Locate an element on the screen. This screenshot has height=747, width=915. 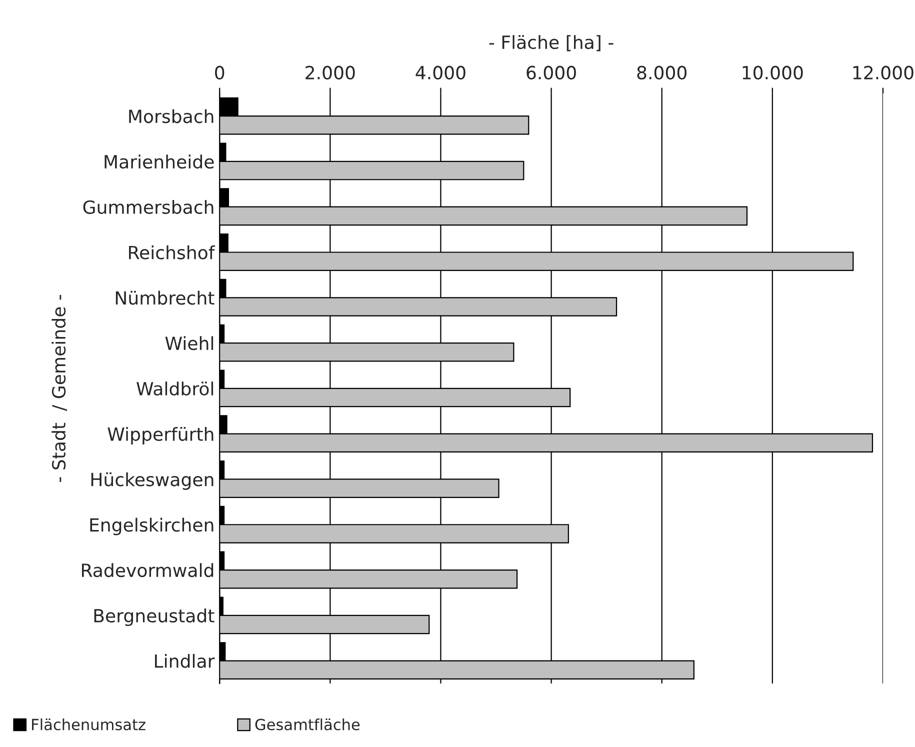
x-tick-label: 6.000 is located at coordinates (551, 73).